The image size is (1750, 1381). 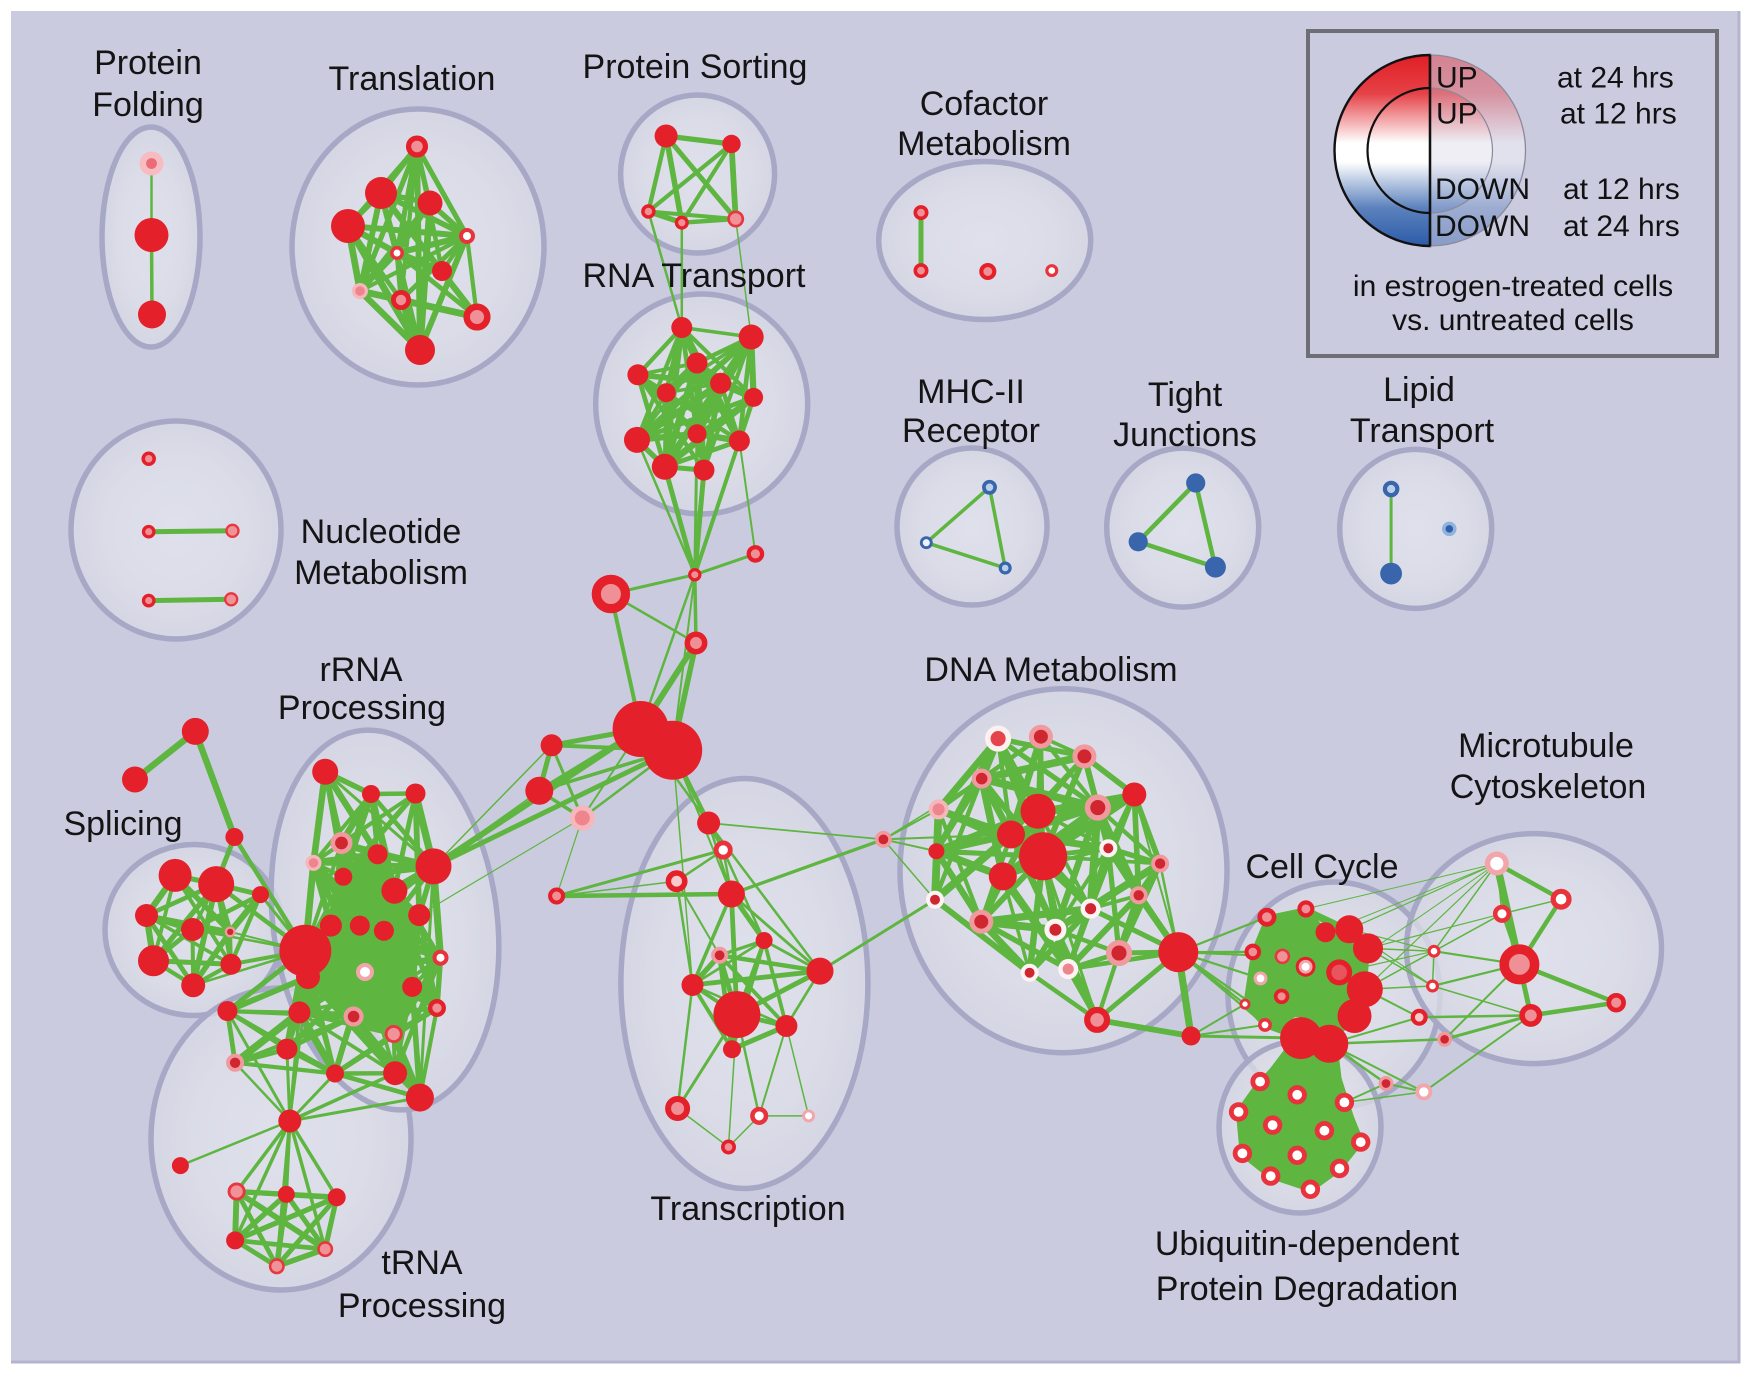 I want to click on svg-text: tRNA, so click(x=422, y=1263).